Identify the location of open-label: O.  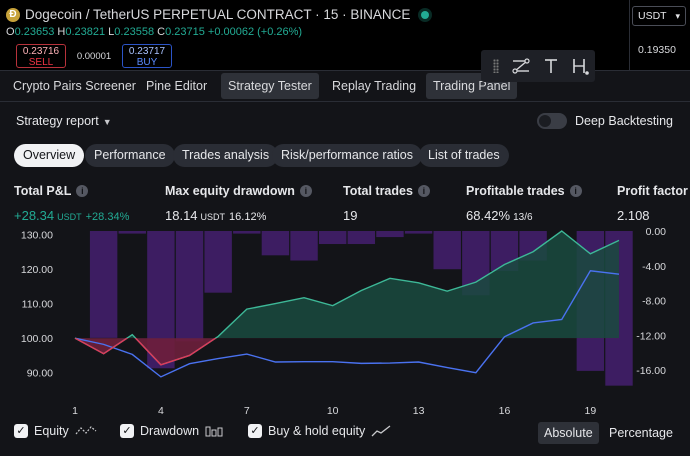
(10, 32).